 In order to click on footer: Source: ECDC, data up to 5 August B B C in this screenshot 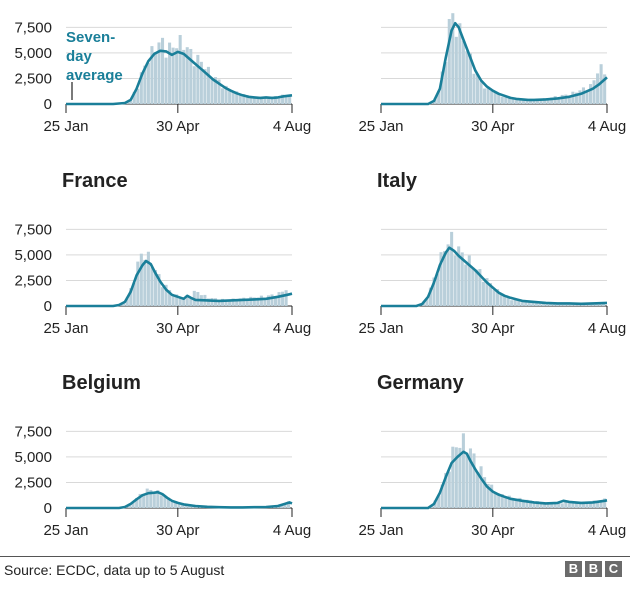, I will do `click(315, 567)`.